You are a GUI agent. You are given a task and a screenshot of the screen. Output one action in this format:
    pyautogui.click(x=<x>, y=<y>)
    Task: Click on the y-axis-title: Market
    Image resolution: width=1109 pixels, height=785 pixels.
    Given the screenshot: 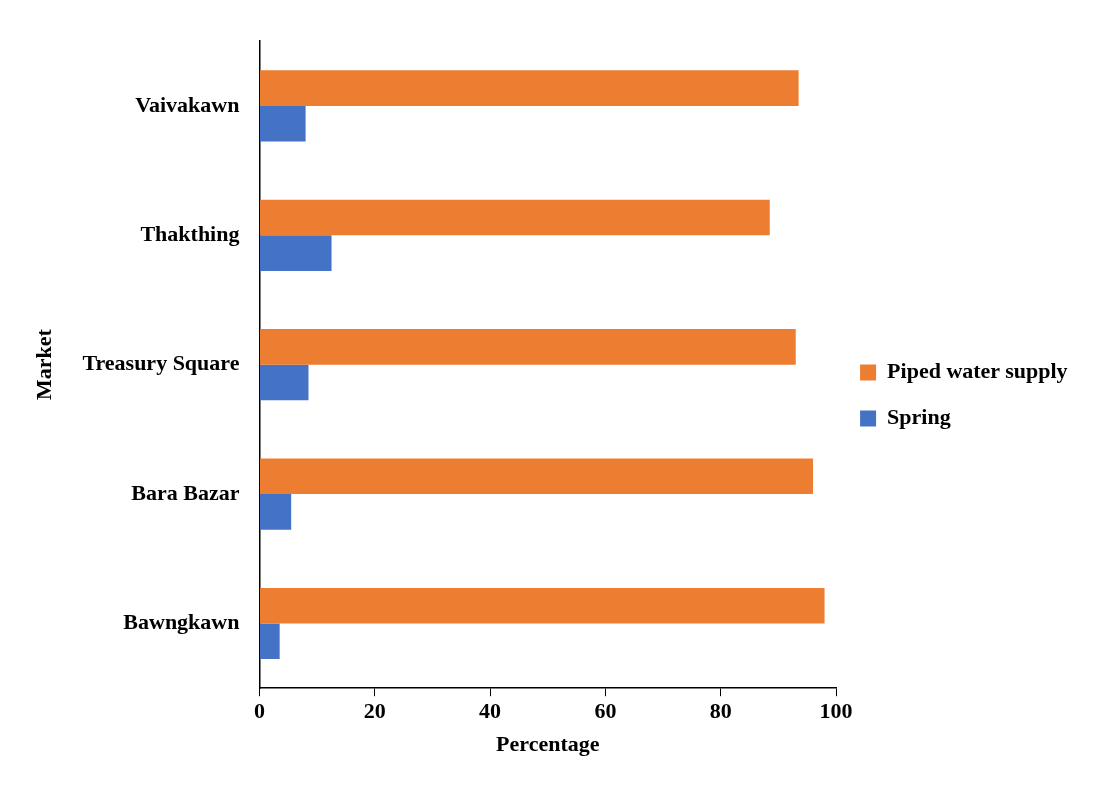 What is the action you would take?
    pyautogui.click(x=43, y=364)
    